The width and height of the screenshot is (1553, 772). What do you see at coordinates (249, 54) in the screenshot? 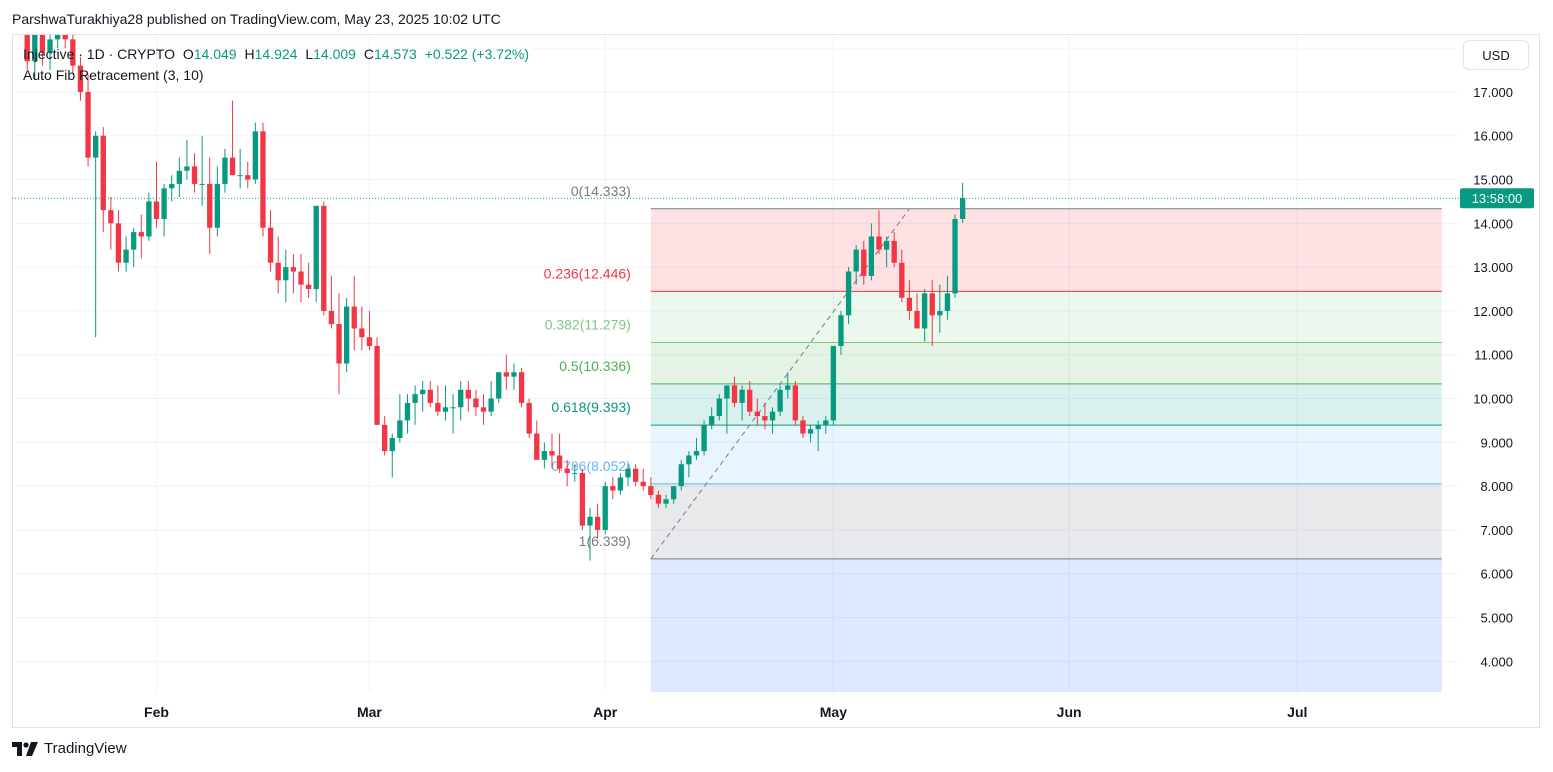
I see `high-label: H` at bounding box center [249, 54].